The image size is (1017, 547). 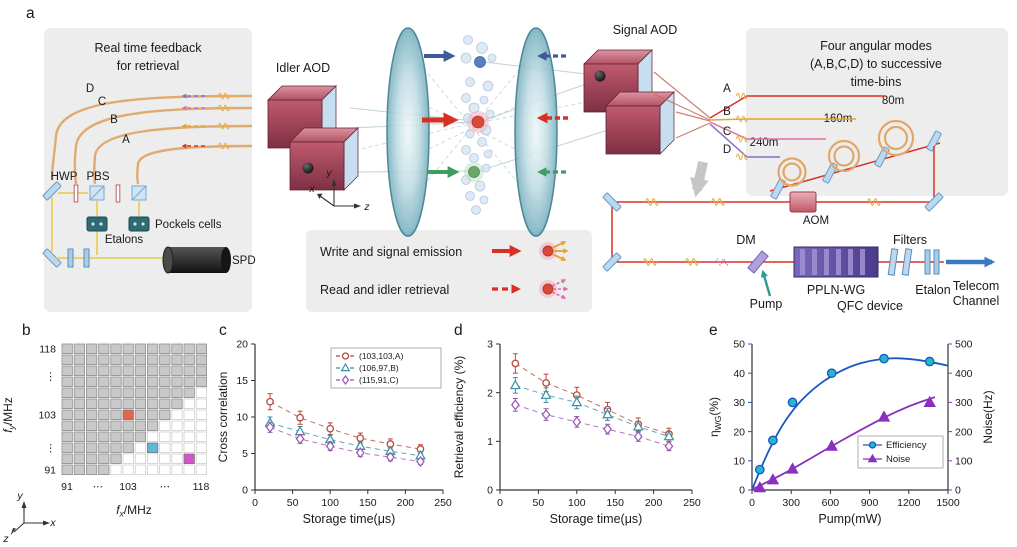 I want to click on y-tick: 91, so click(x=50, y=471).